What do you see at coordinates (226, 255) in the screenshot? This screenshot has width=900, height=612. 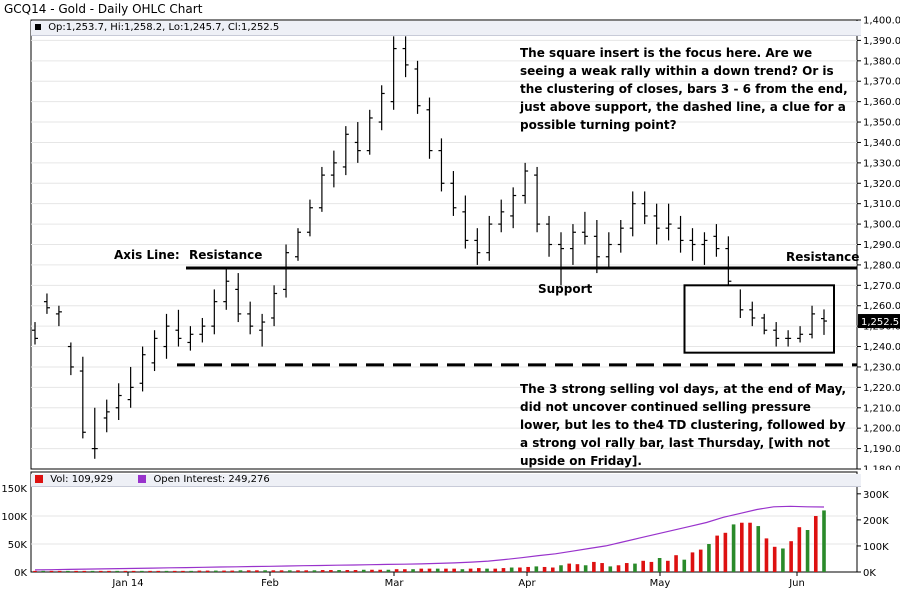 I see `resistance-label-left: Resistance` at bounding box center [226, 255].